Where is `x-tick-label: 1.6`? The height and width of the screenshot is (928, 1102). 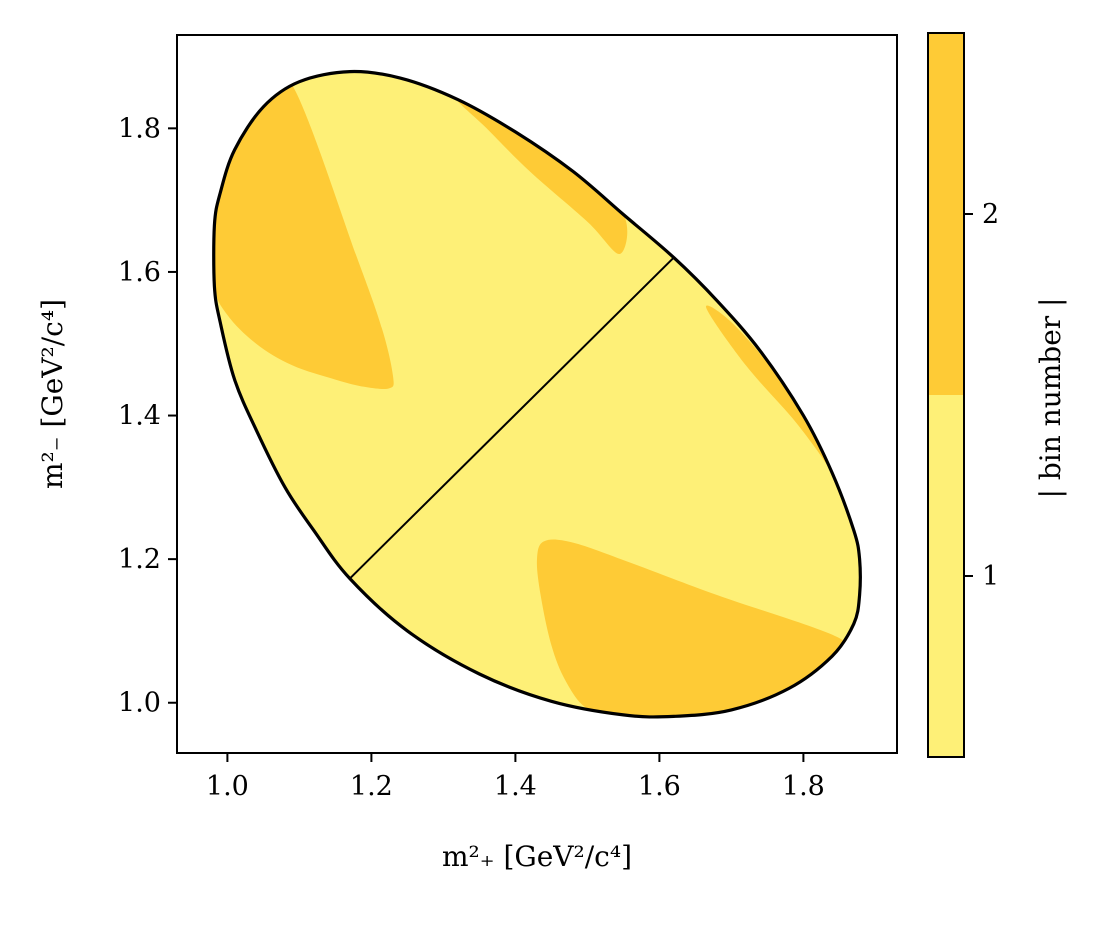 x-tick-label: 1.6 is located at coordinates (659, 786).